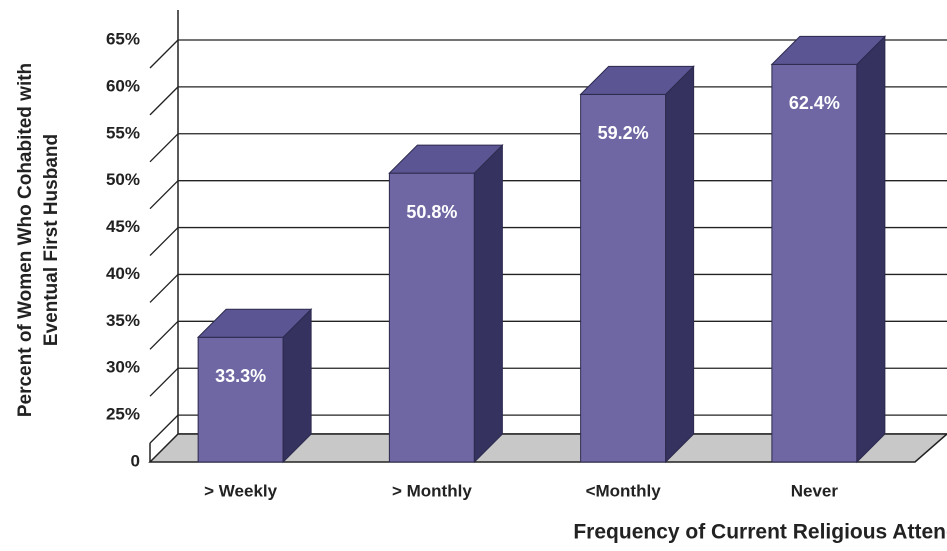 The width and height of the screenshot is (947, 551). I want to click on value-label: 50.8%, so click(431, 212).